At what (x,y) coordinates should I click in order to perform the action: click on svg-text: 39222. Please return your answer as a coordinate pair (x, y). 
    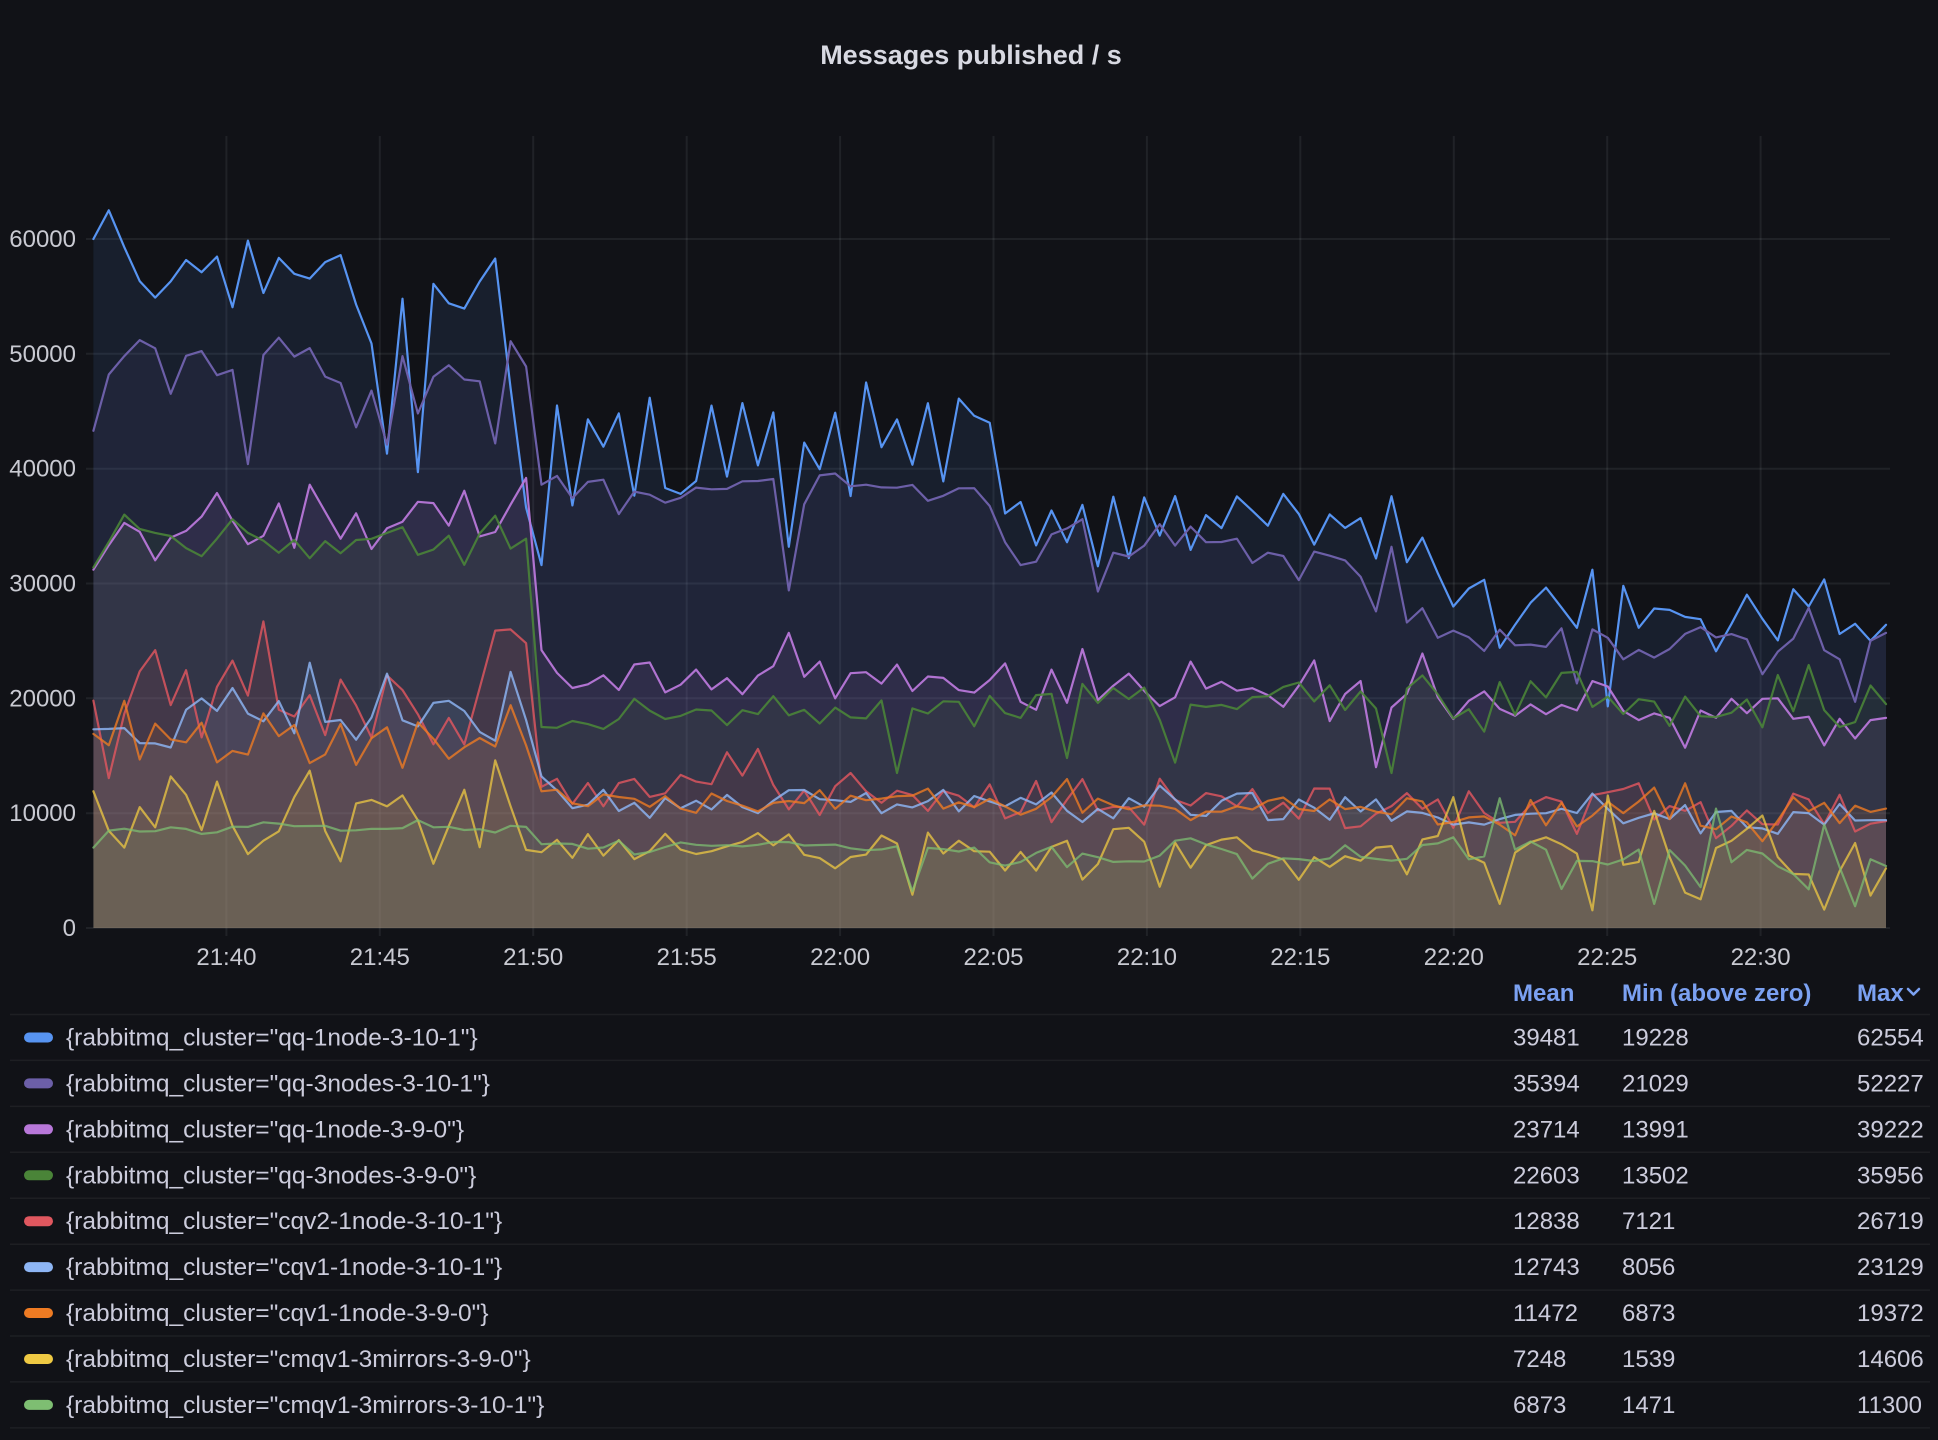
    Looking at the image, I should click on (1890, 1129).